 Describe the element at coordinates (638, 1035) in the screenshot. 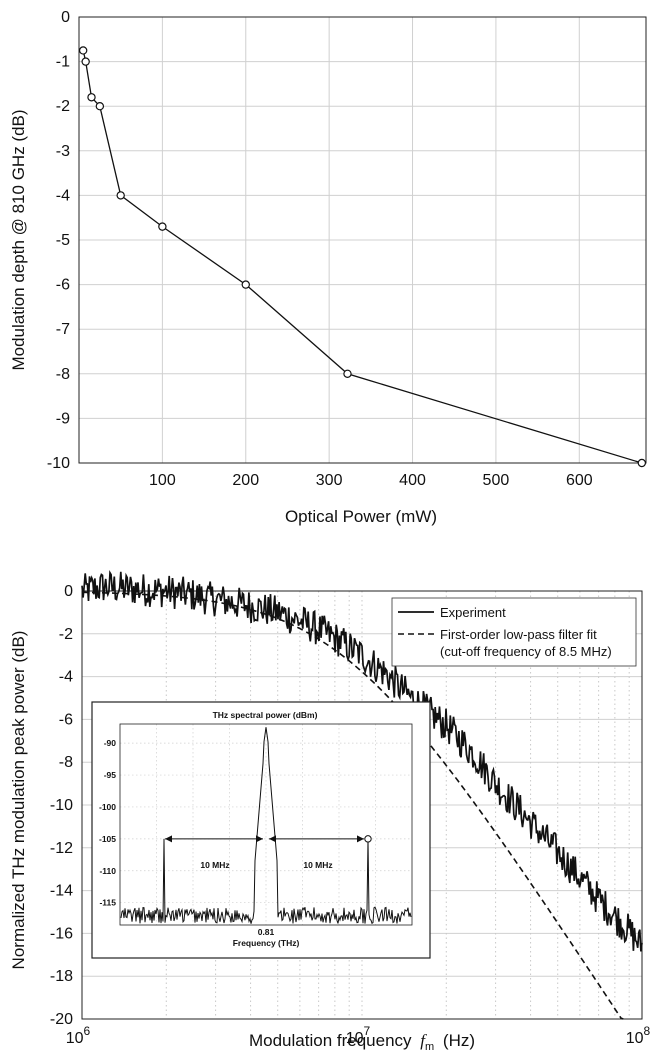

I see `chart-2-x-tick-label: 10⁸` at that location.